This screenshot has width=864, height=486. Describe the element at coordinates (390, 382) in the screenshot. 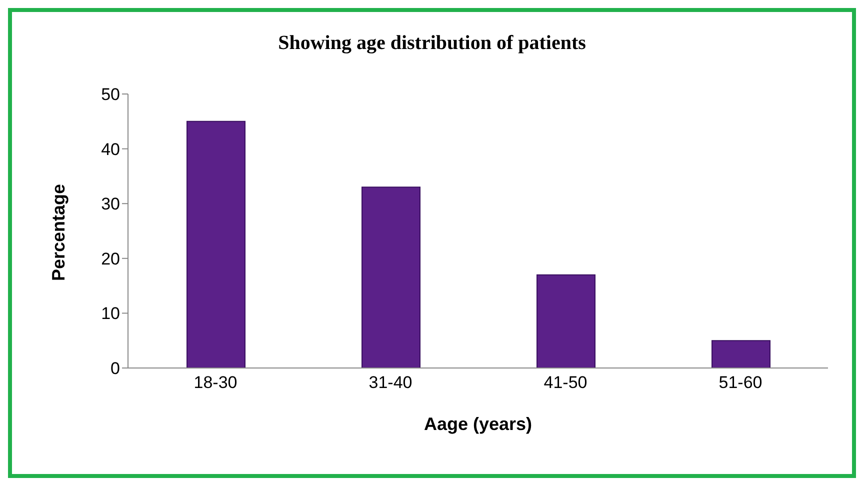

I see `x-tick-label: 31-40` at that location.